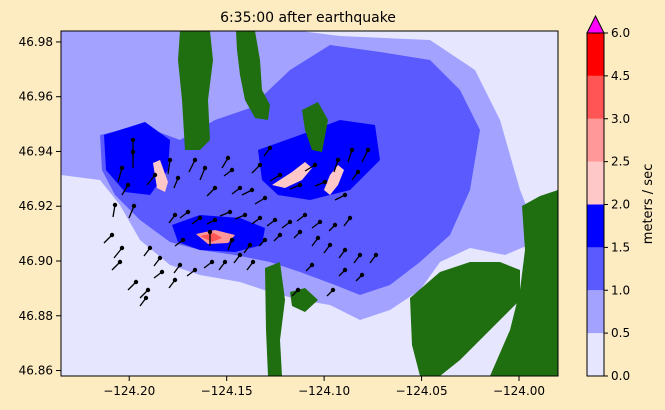  I want to click on y-tick-label: 46.92, so click(36, 206).